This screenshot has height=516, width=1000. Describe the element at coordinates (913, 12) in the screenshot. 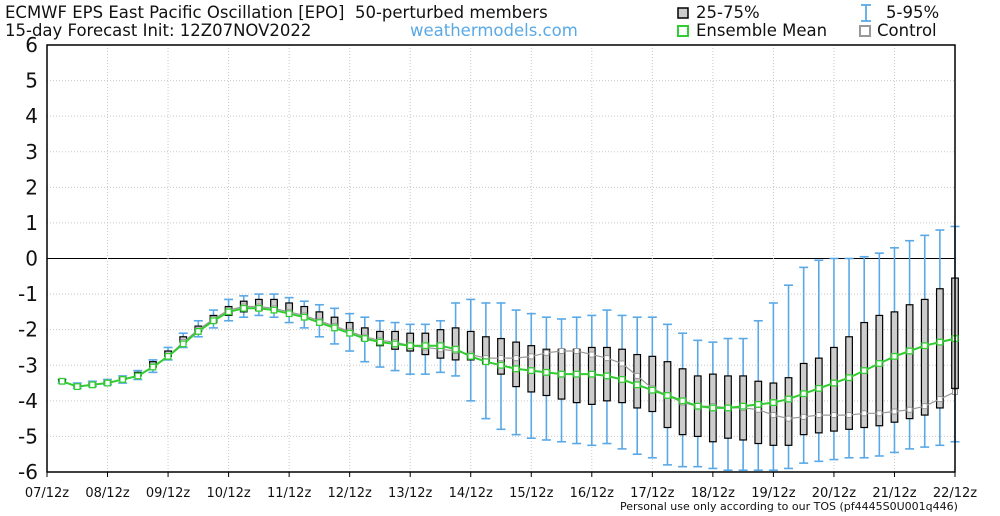

I see `legend-range-label: 5-95%` at that location.